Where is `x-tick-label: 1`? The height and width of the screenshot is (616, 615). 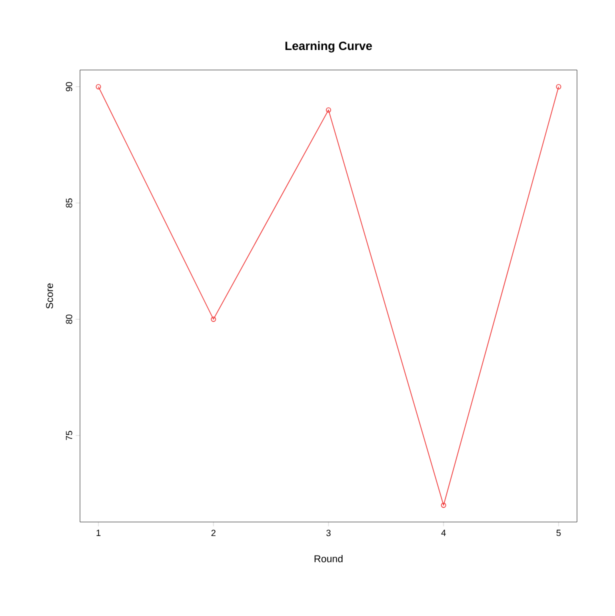 x-tick-label: 1 is located at coordinates (98, 533).